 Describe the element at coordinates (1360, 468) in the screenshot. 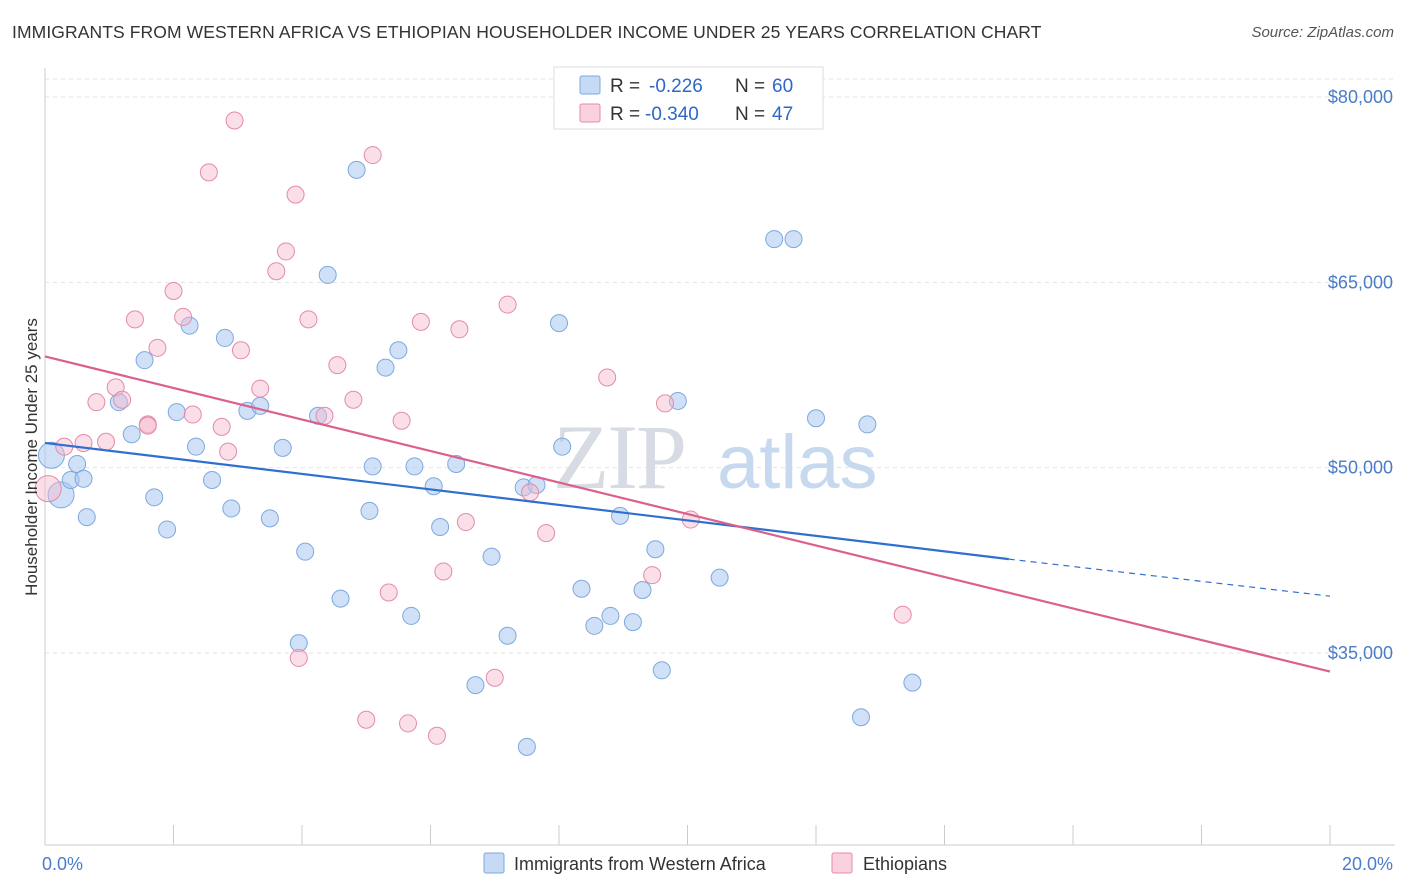

I see `y-tick-label-1: $50,000` at that location.